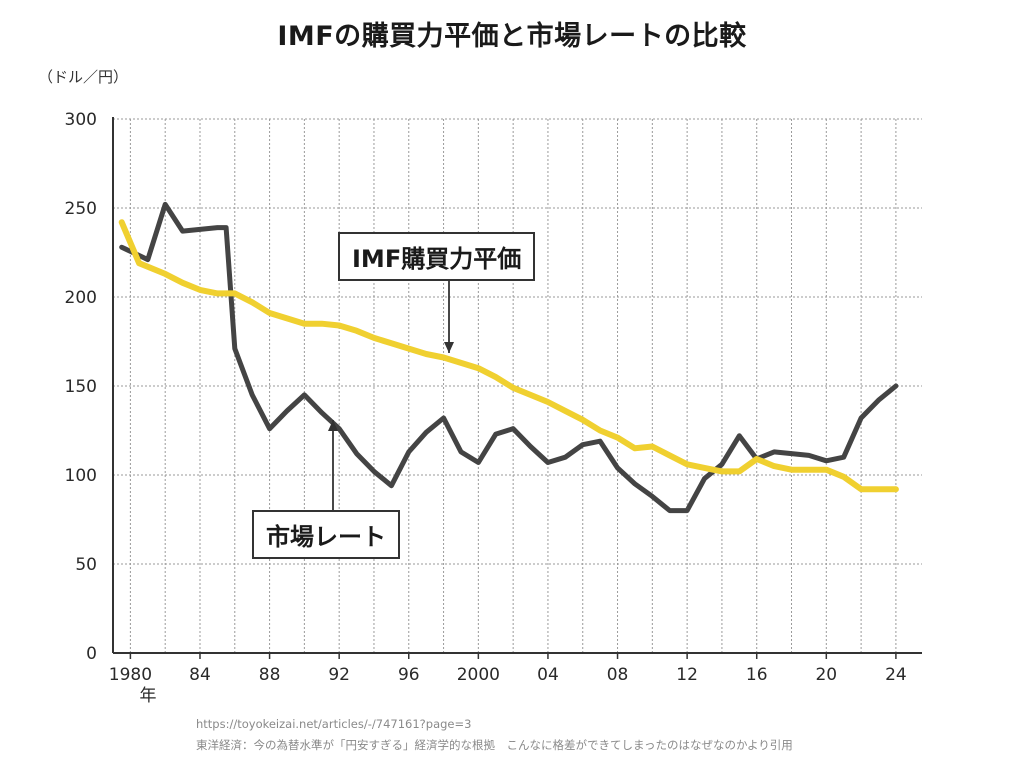 This screenshot has height=767, width=1024. I want to click on annotation-market-rate: 市場レート, so click(326, 534).